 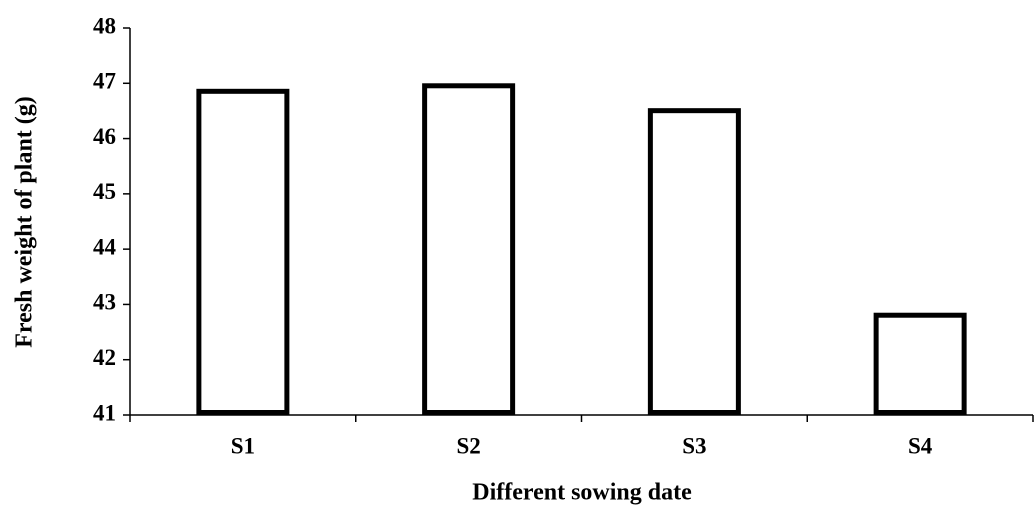 What do you see at coordinates (104, 412) in the screenshot?
I see `y-tick-label: 41` at bounding box center [104, 412].